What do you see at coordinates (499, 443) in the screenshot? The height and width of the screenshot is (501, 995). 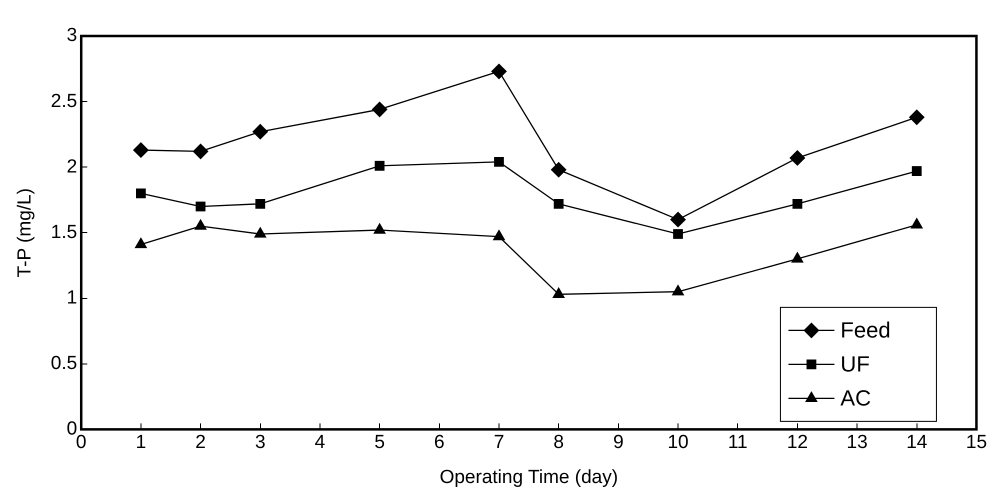 I see `x-tick-label: 7` at bounding box center [499, 443].